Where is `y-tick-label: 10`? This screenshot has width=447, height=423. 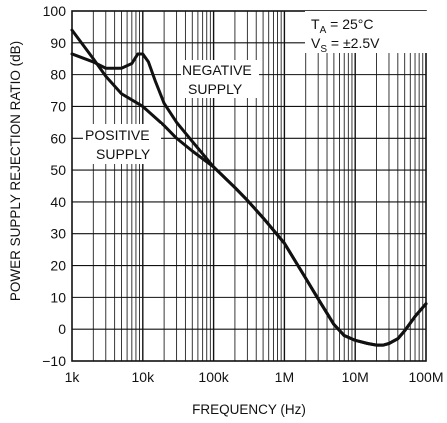
y-tick-label: 10 is located at coordinates (58, 297).